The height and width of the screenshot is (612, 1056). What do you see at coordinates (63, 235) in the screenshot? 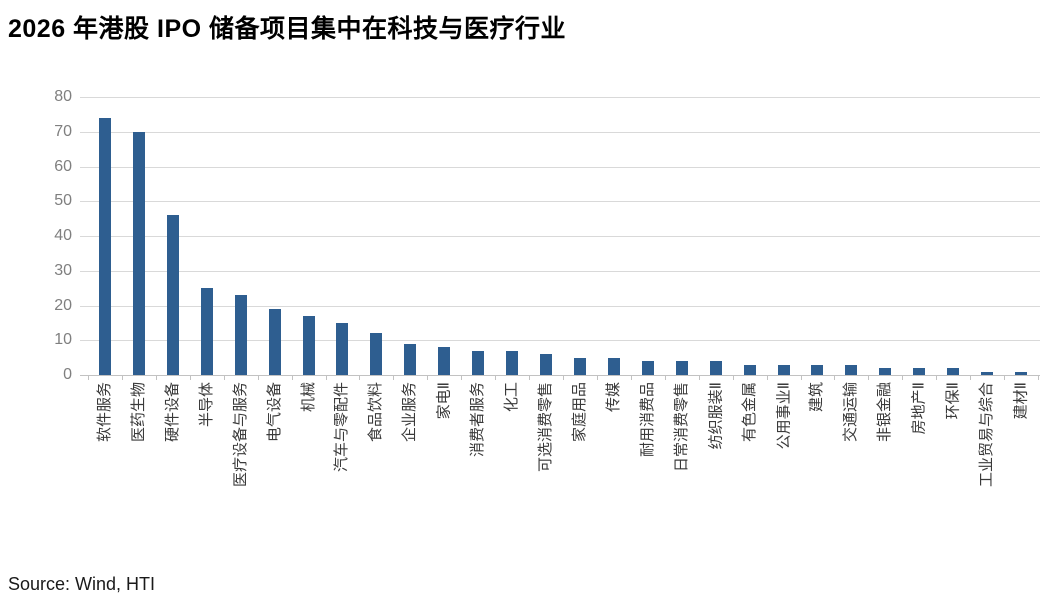
I see `y-axis-tick-label: 40` at bounding box center [63, 235].